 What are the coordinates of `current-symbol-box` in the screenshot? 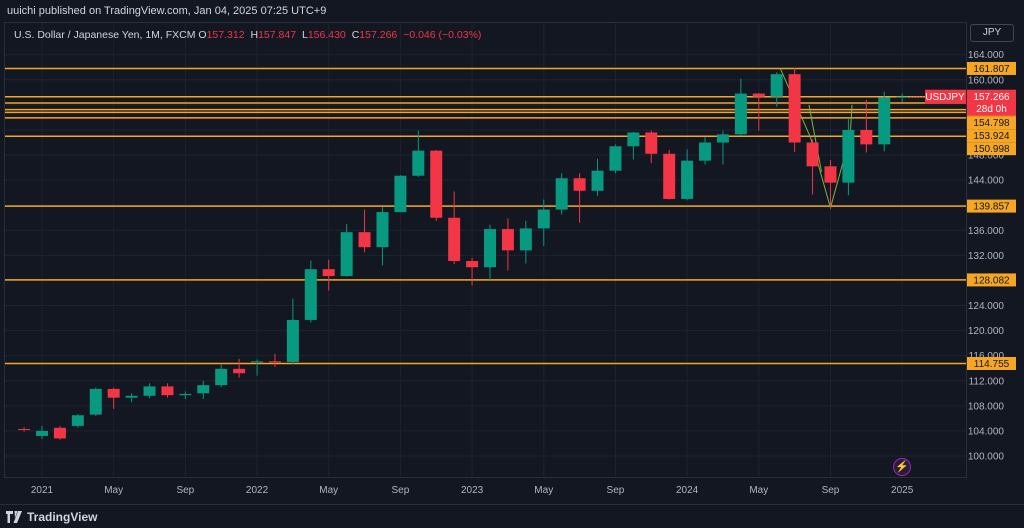 It's located at (945, 96).